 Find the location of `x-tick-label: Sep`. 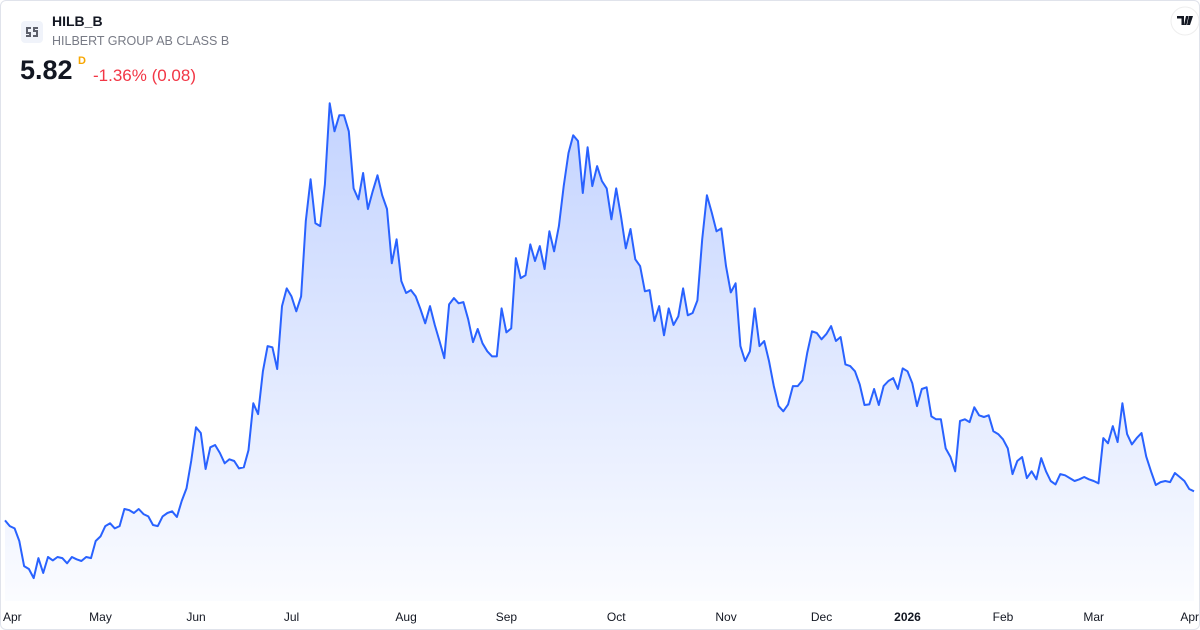

x-tick-label: Sep is located at coordinates (507, 617).